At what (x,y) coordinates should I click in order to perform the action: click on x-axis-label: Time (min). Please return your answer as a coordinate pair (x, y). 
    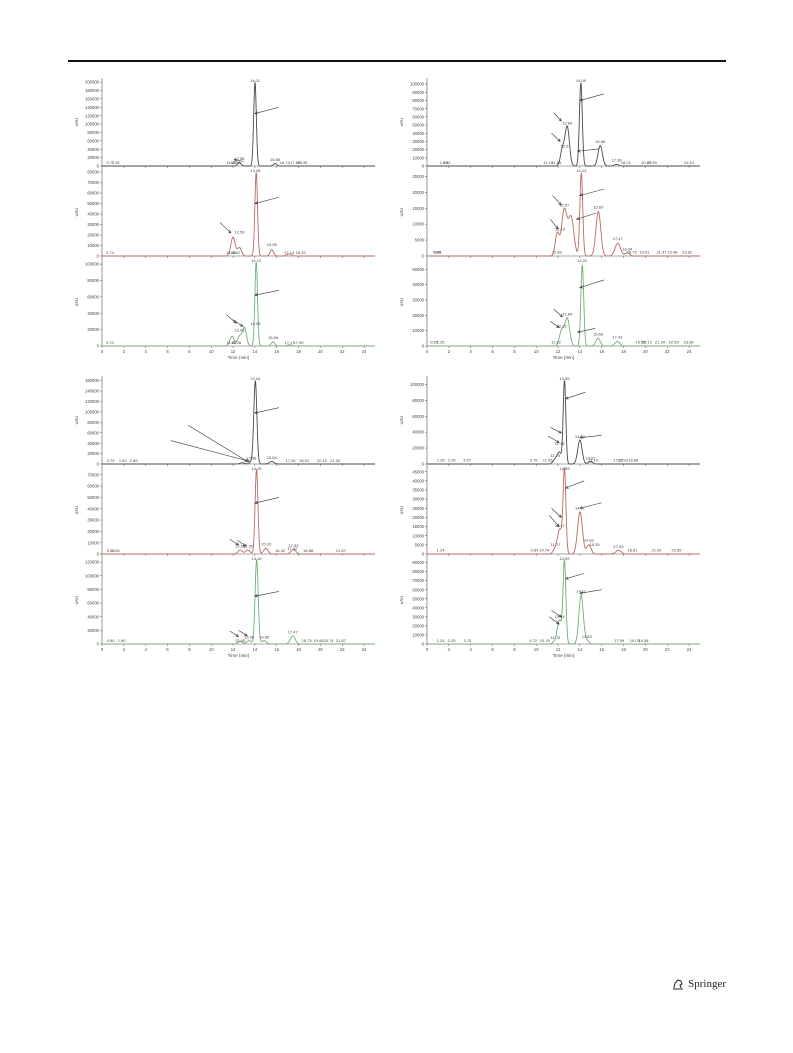
    Looking at the image, I should click on (564, 357).